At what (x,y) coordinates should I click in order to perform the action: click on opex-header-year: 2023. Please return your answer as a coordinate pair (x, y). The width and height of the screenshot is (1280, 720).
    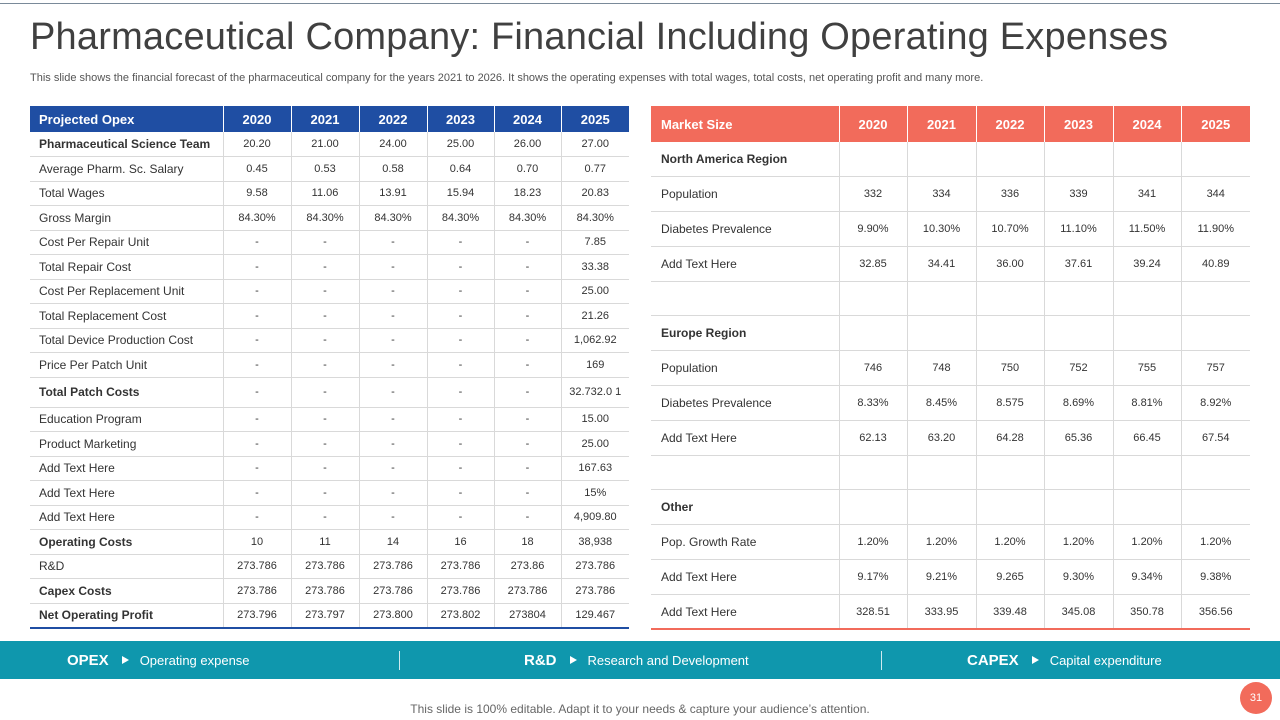
    Looking at the image, I should click on (460, 119).